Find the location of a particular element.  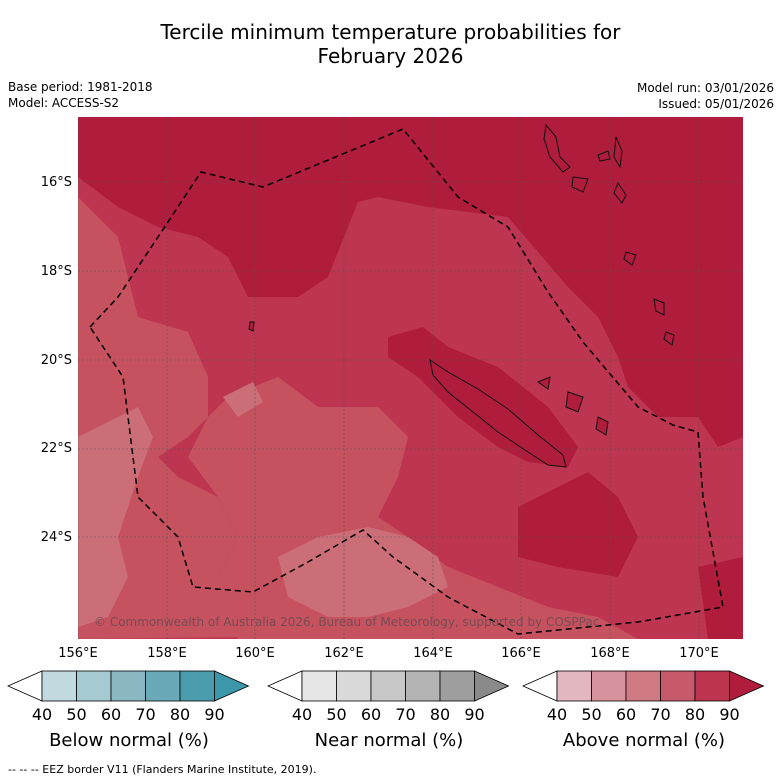

legend-below-max-arrow is located at coordinates (232, 686).